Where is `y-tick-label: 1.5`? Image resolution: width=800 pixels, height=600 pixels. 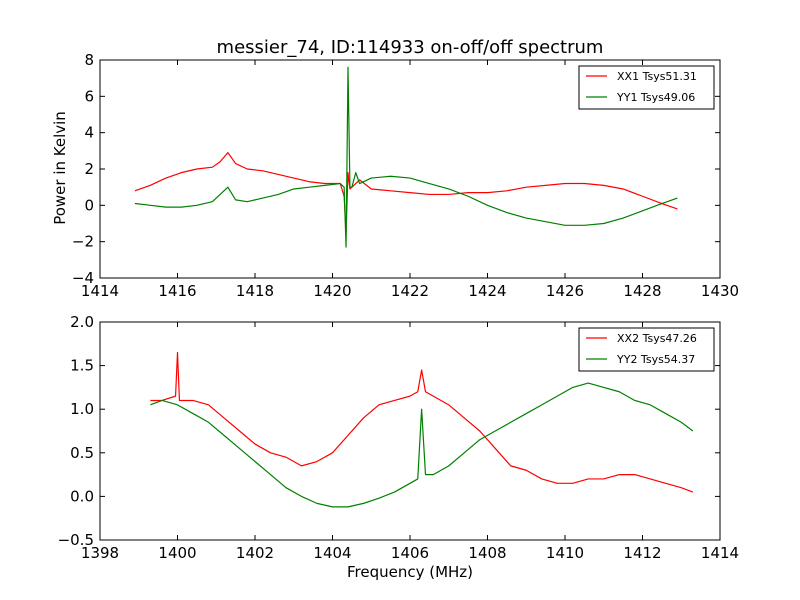
y-tick-label: 1.5 is located at coordinates (82, 366).